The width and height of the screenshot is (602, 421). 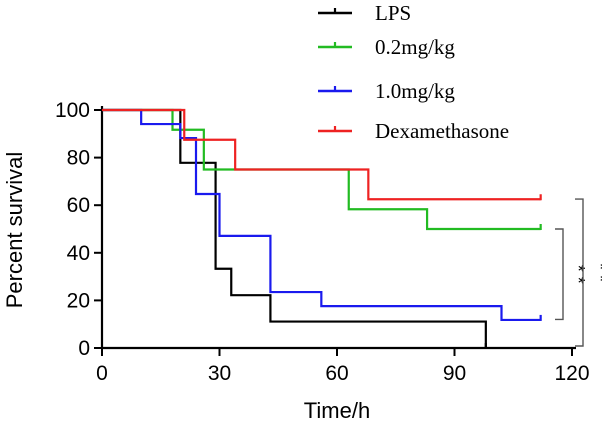 What do you see at coordinates (78, 253) in the screenshot?
I see `y-tick-label-40: 40` at bounding box center [78, 253].